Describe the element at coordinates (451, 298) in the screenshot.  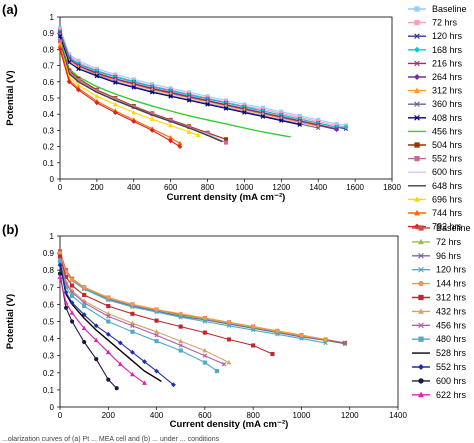
I see `panel-b-legend-312-hrs-label: 312 hrs` at that location.